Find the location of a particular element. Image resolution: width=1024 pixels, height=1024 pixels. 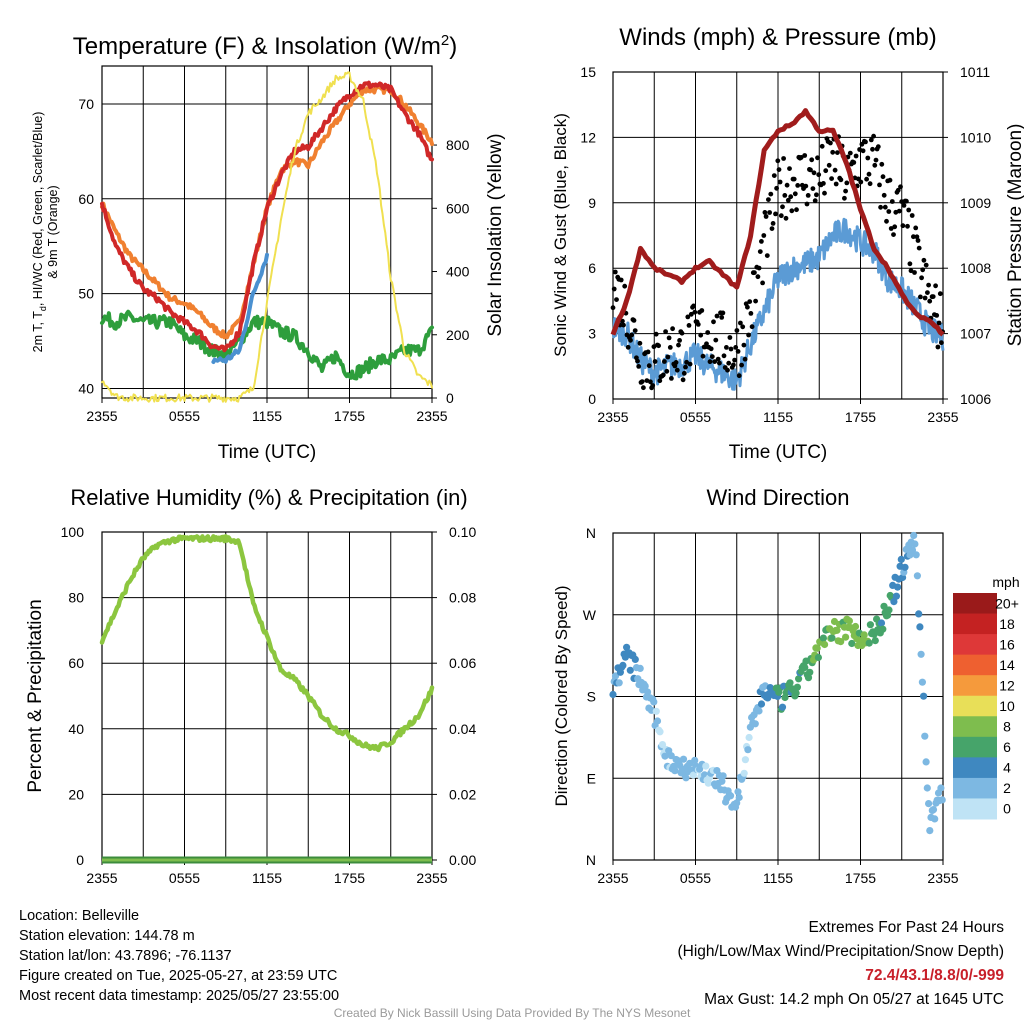

y2-tick-label: 800 is located at coordinates (458, 145).